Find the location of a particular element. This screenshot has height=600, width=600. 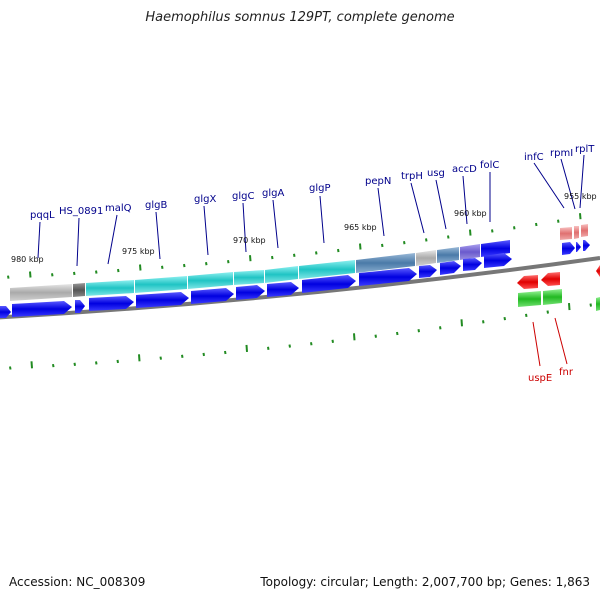

segment-rplT is located at coordinates (584, 230).